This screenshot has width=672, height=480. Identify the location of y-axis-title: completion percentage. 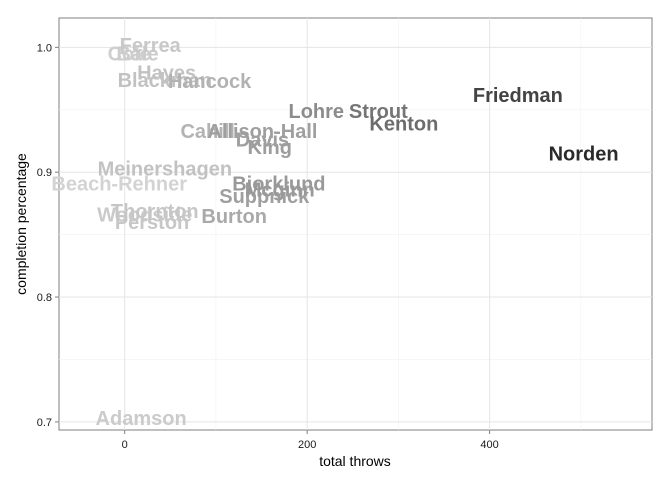
(21, 224).